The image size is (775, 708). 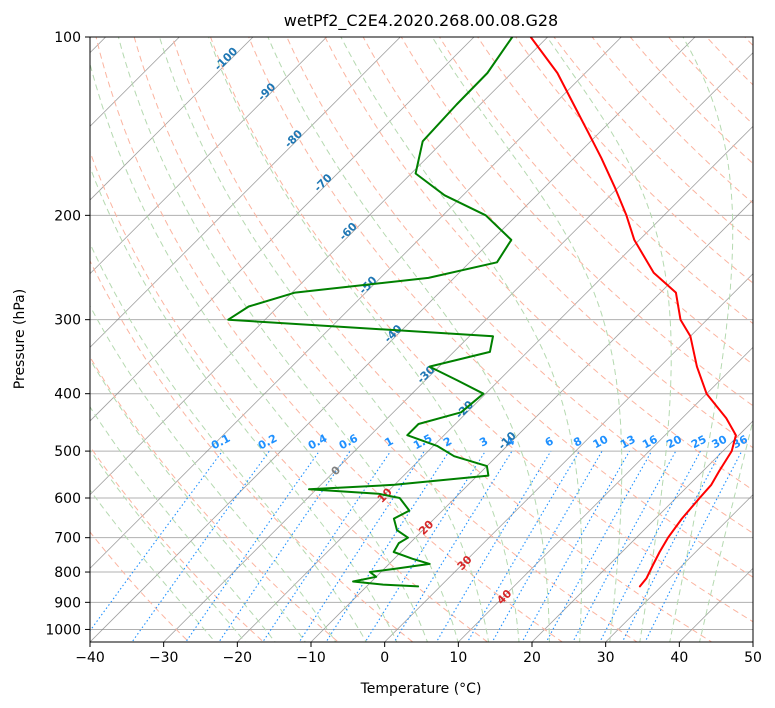 I want to click on y-axis-title: Pressure (hPa), so click(x=20, y=339).